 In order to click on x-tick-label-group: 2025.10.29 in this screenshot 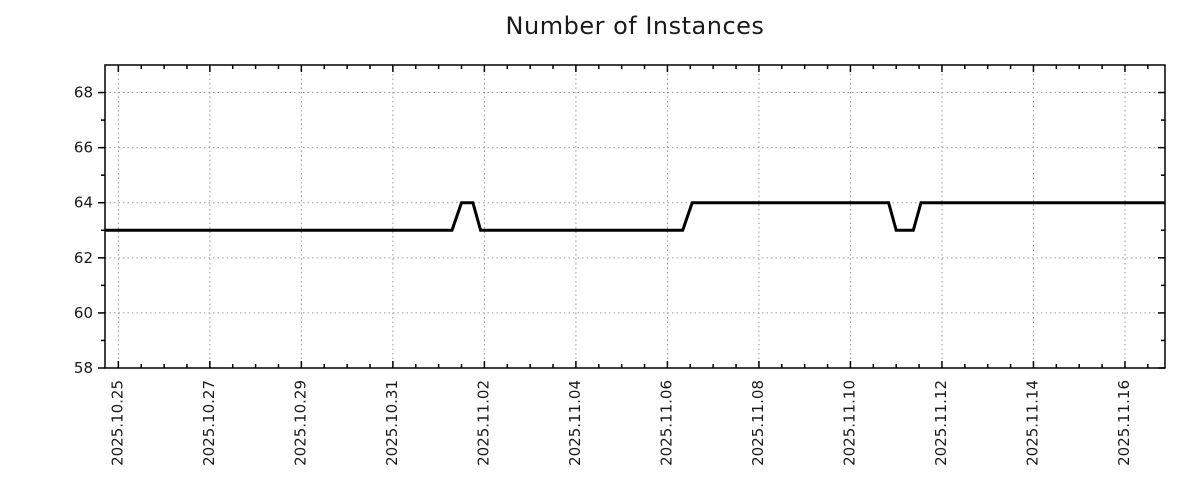, I will do `click(300, 423)`.